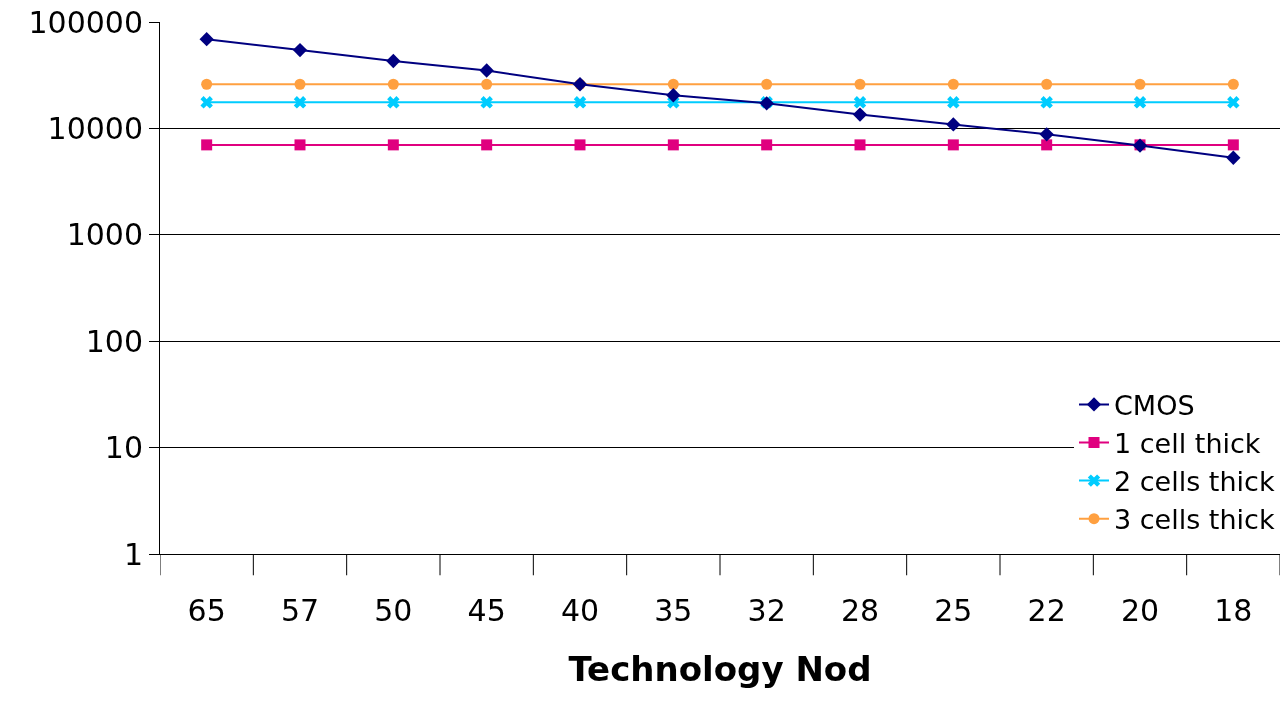 Image resolution: width=1286 pixels, height=712 pixels. Describe the element at coordinates (766, 610) in the screenshot. I see `x-tick-label: 32` at that location.